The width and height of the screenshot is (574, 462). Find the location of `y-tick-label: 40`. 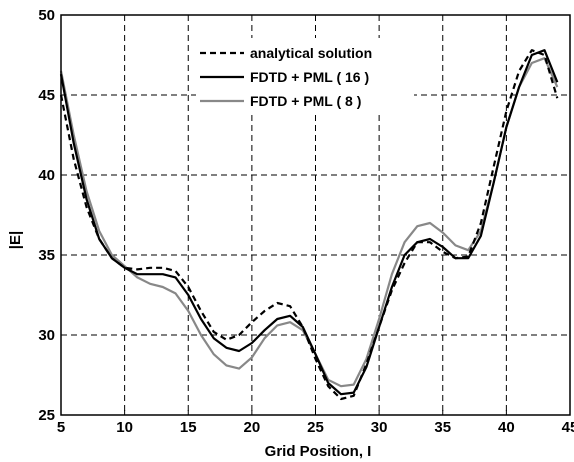

y-tick-label: 40 is located at coordinates (46, 175).